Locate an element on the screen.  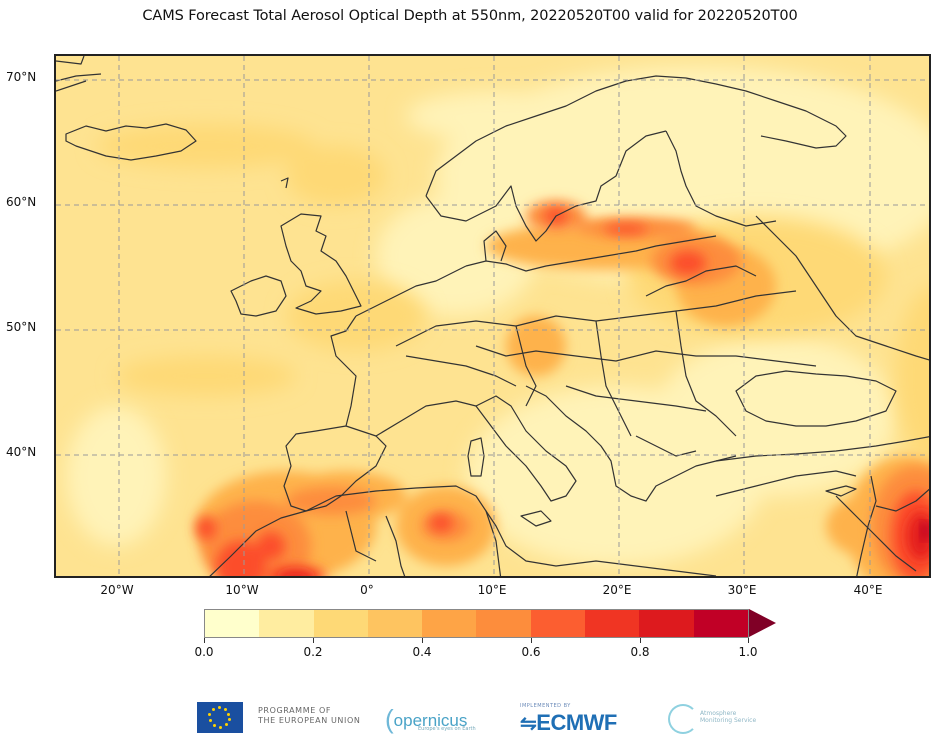
colorbar-label: 0.2 is located at coordinates (313, 652).